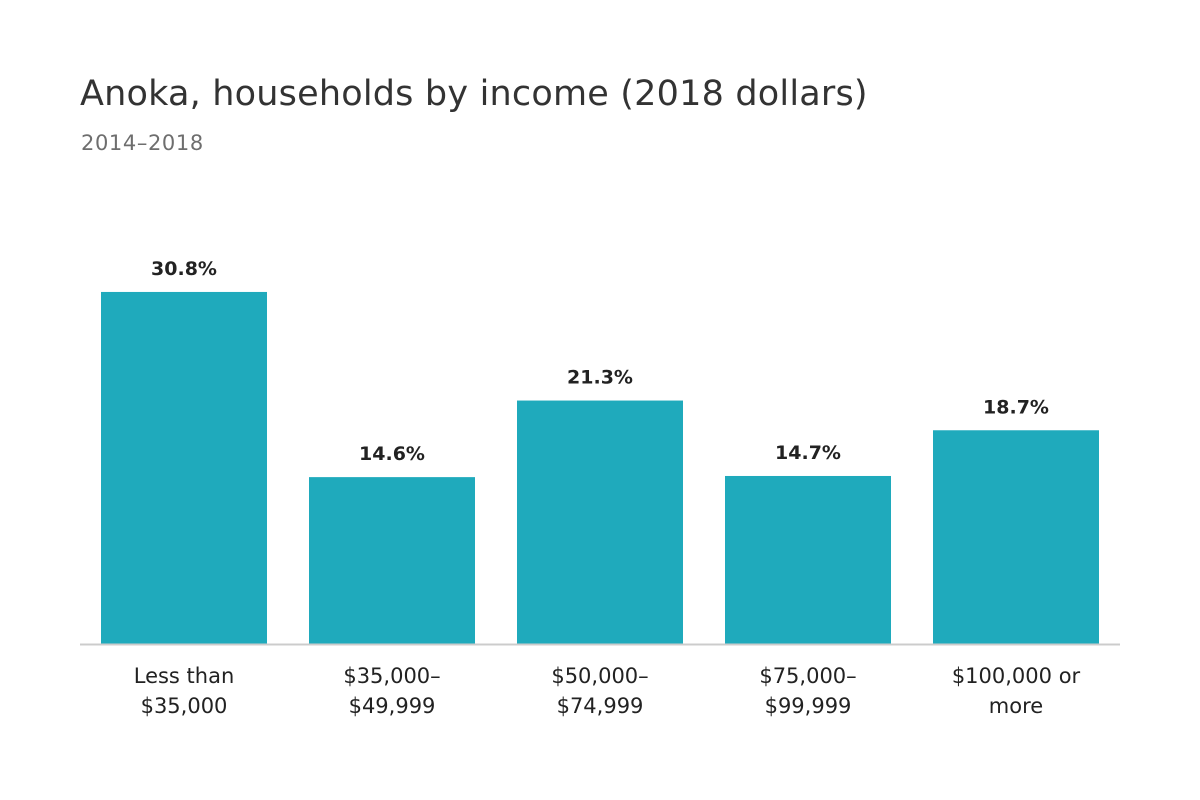 The height and width of the screenshot is (800, 1200). What do you see at coordinates (184, 269) in the screenshot?
I see `bar-value-label: 30.8%` at bounding box center [184, 269].